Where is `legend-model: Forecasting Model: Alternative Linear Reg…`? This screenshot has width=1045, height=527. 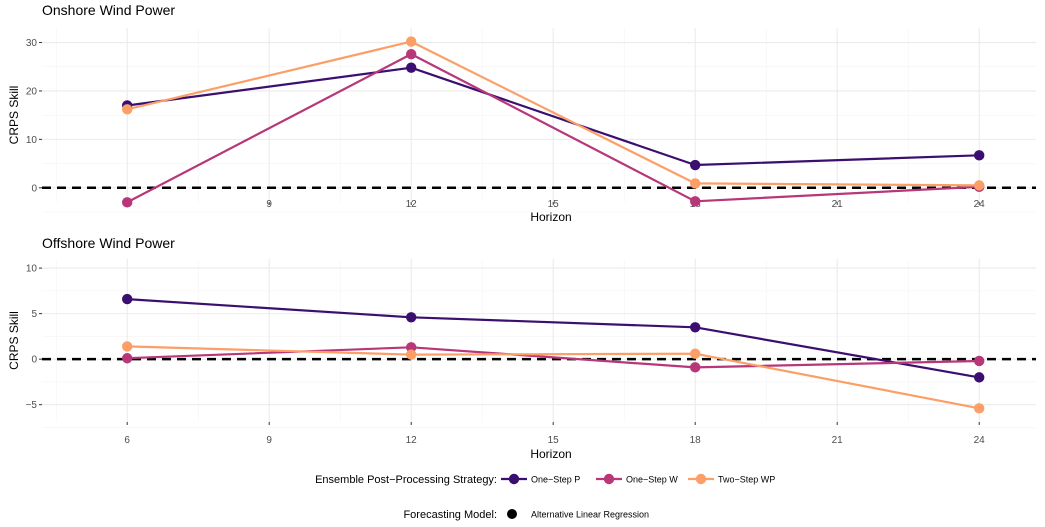 legend-model: Forecasting Model: Alternative Linear Reg… is located at coordinates (526, 515).